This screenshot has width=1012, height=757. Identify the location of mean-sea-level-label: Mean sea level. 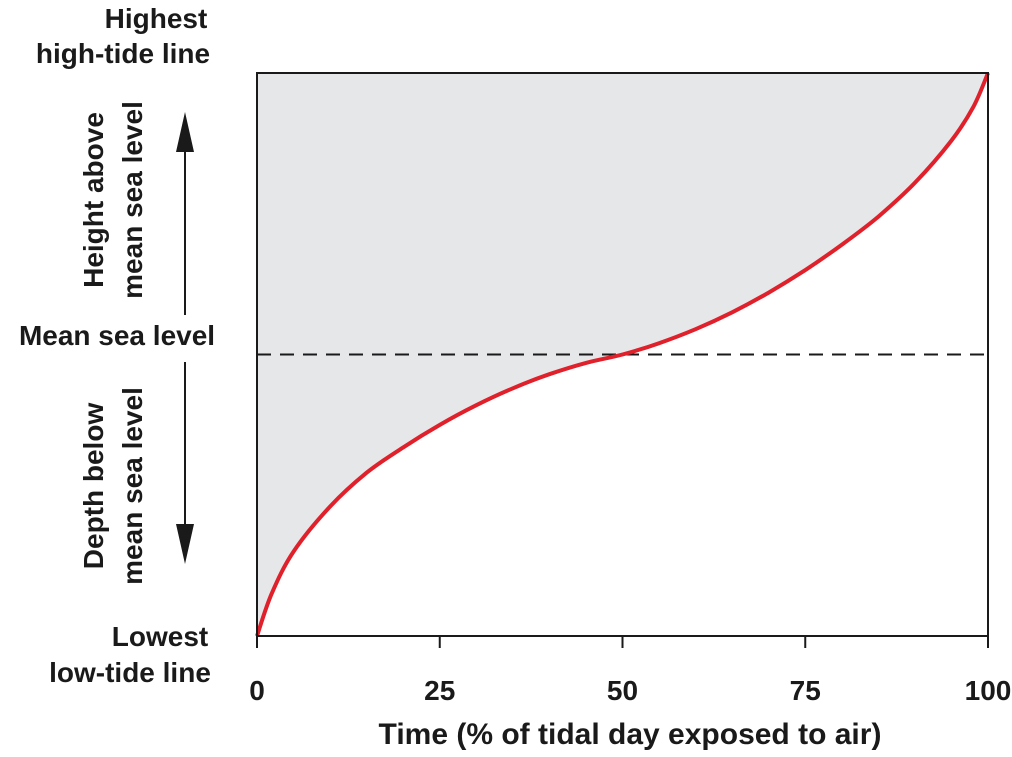
(117, 335).